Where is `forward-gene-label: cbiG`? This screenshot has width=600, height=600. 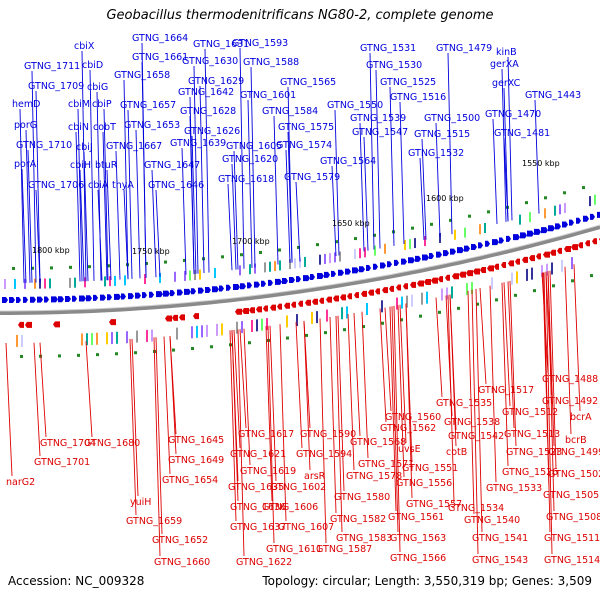
forward-gene-label: cbiG is located at coordinates (97, 87).